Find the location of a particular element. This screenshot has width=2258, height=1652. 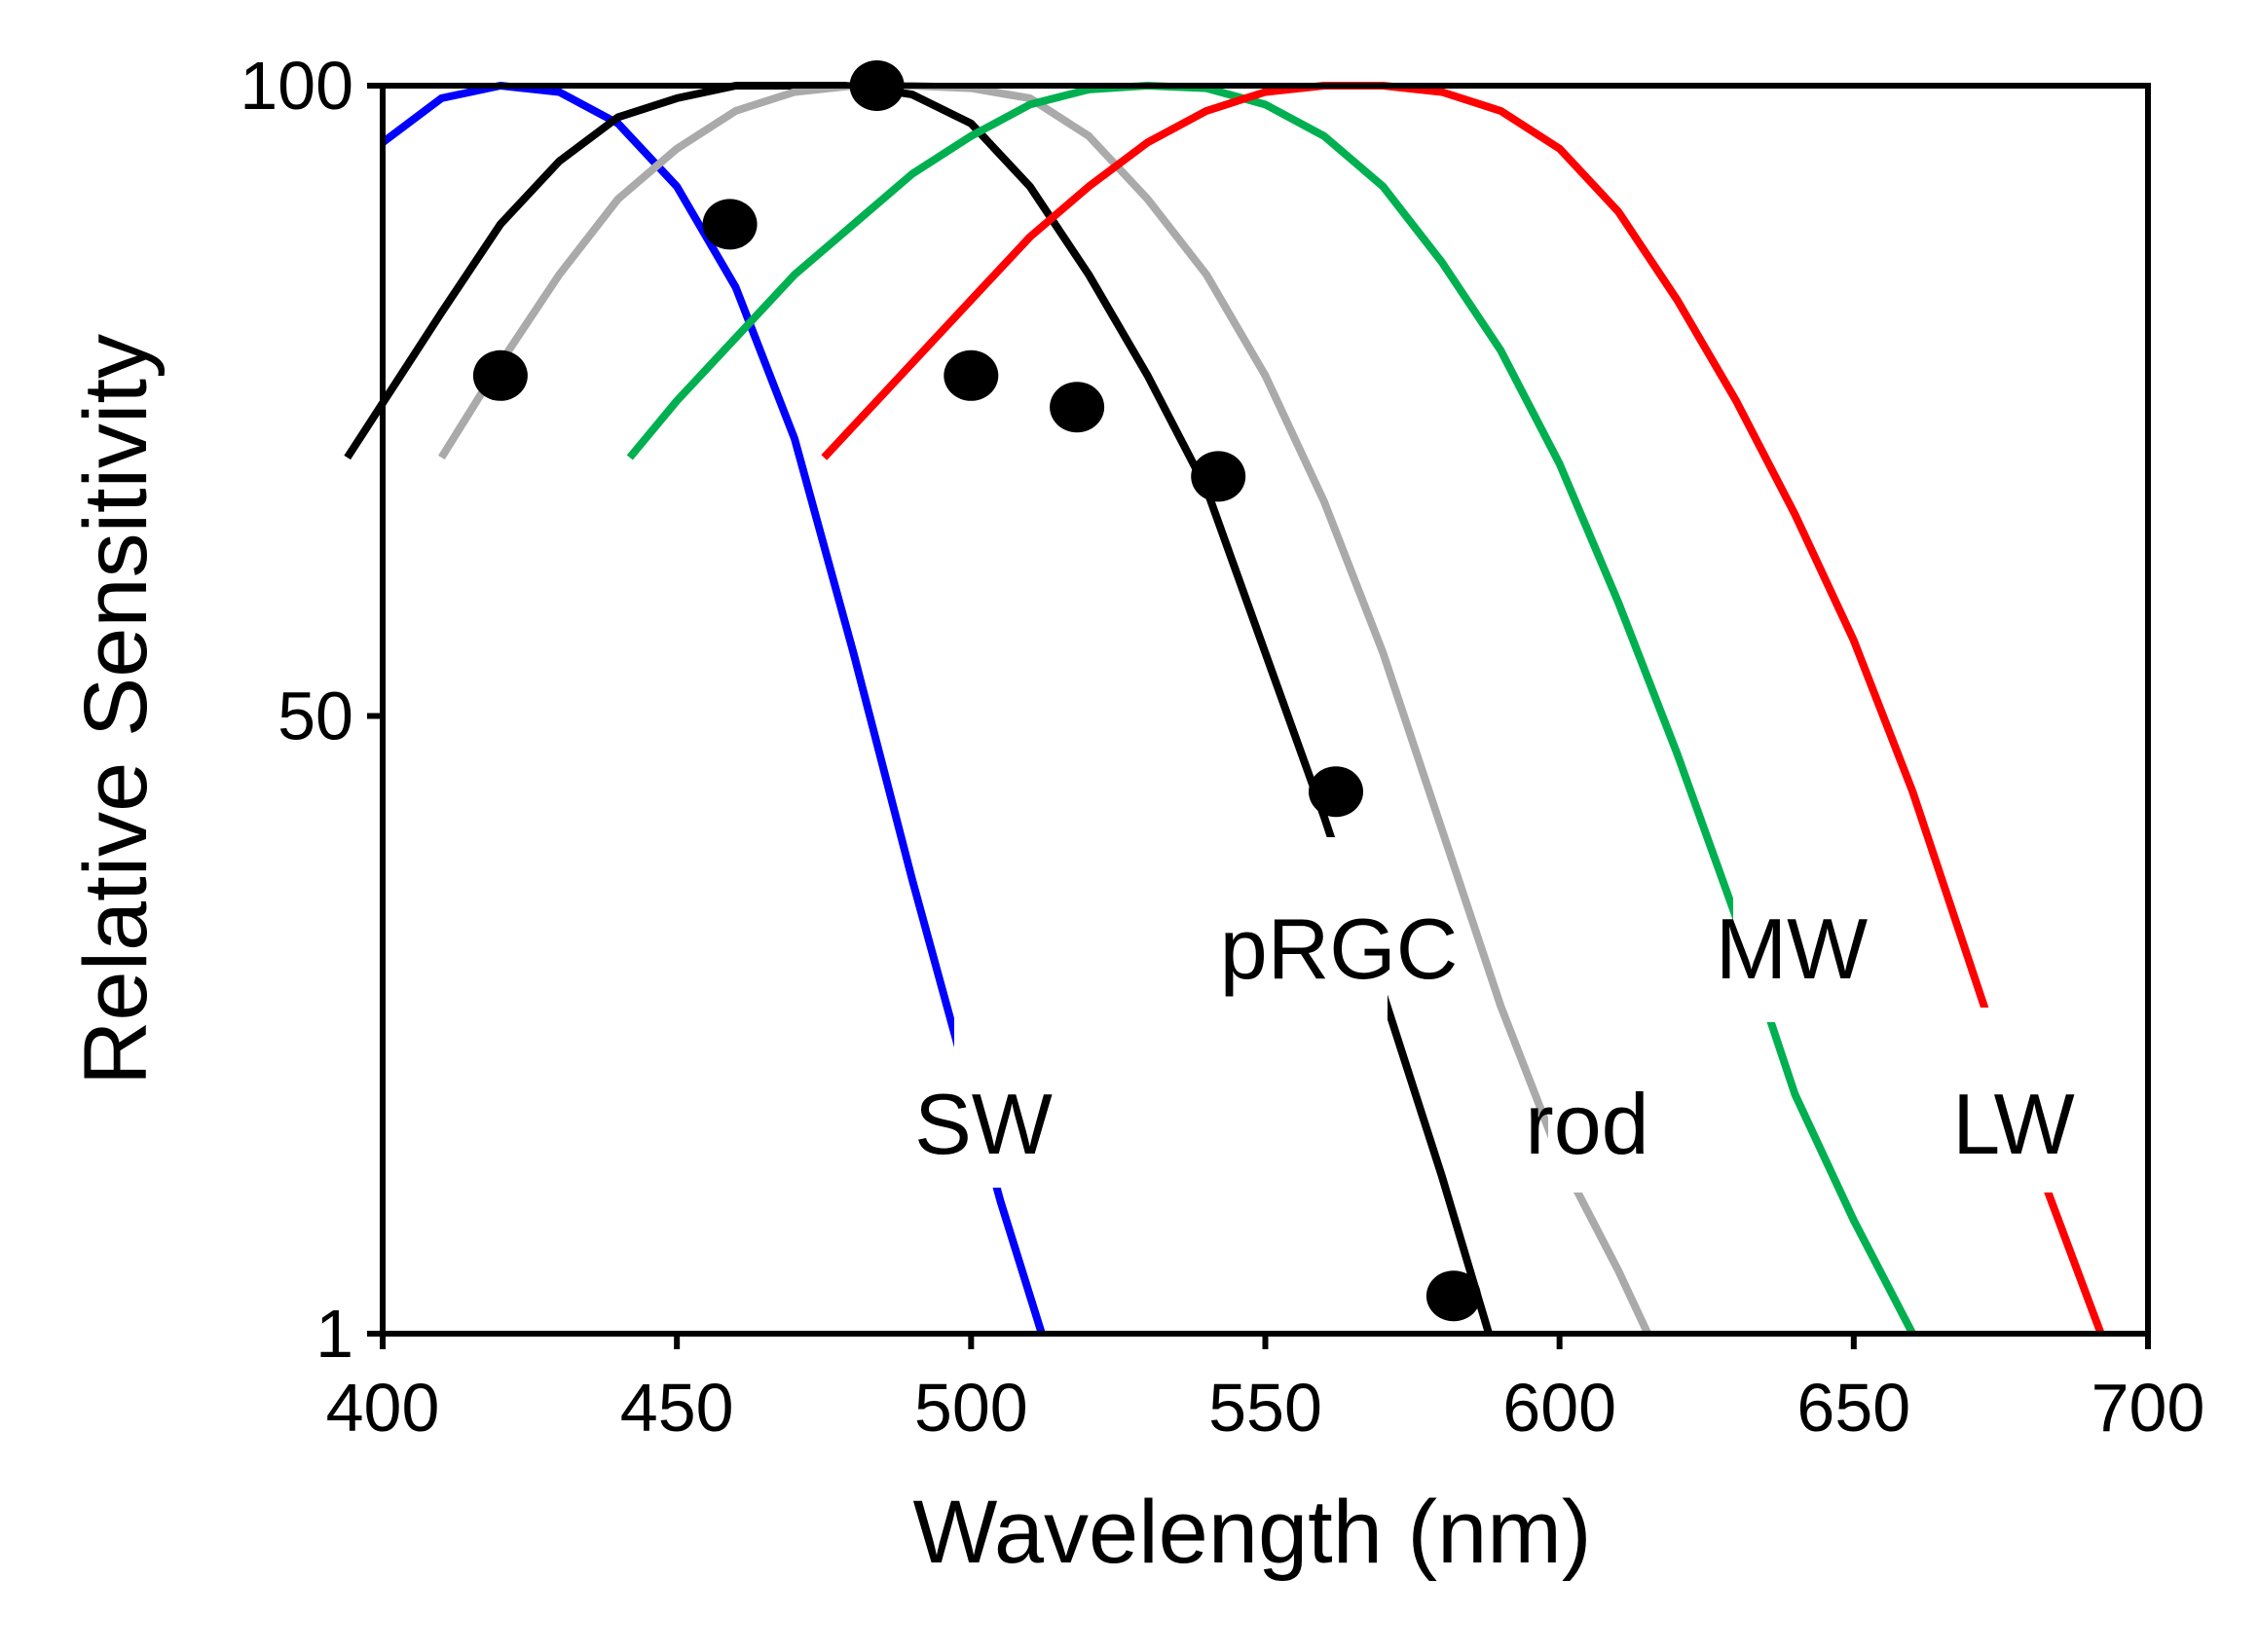

curve-labels-layer: SW pRGC rod MW LW is located at coordinates (1494, 1036).